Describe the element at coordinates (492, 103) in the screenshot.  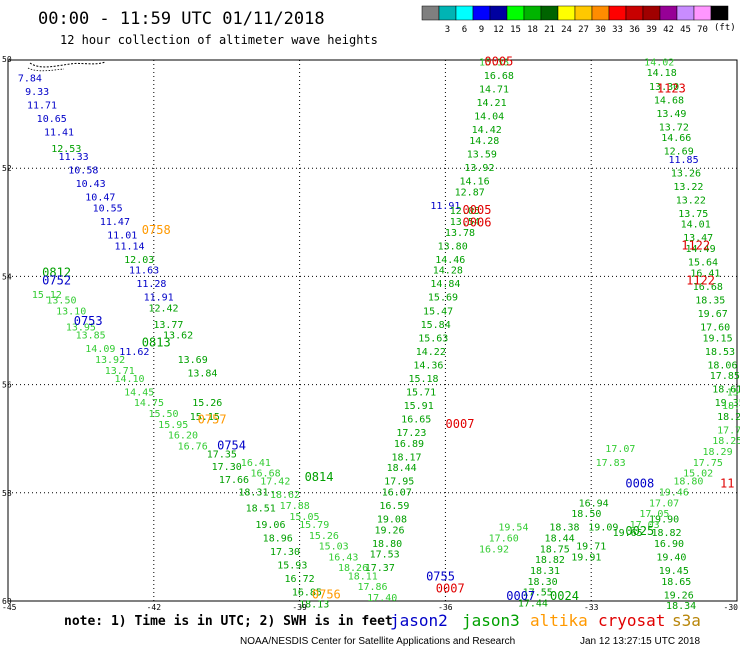
I see `wave-height-value: 14.21` at that location.